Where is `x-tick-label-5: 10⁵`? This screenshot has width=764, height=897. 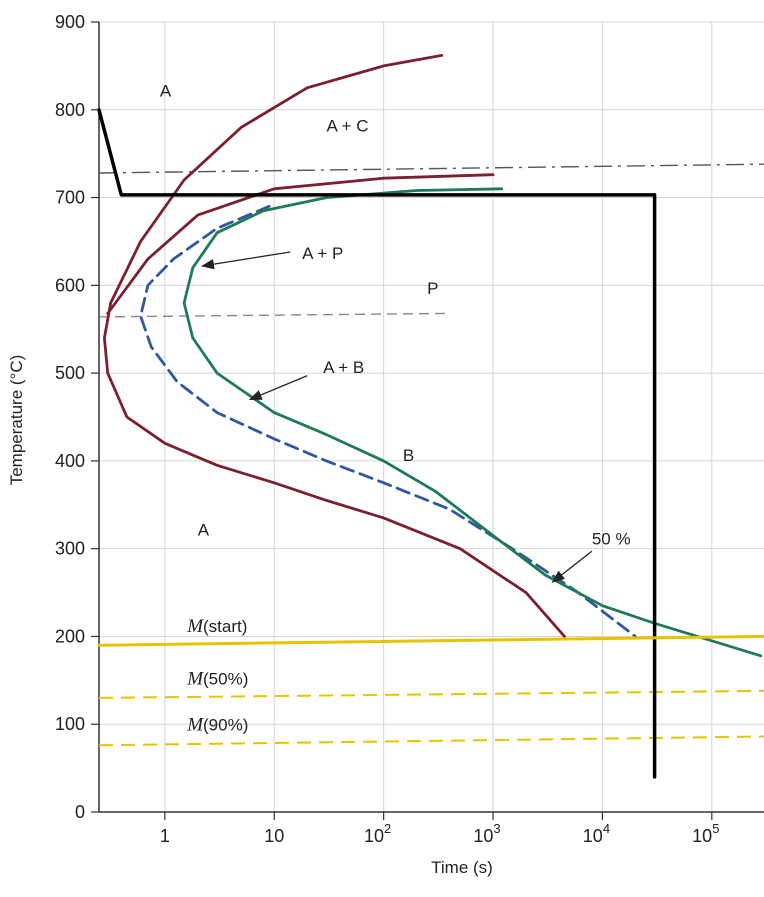
x-tick-label-5: 10⁵ is located at coordinates (705, 833).